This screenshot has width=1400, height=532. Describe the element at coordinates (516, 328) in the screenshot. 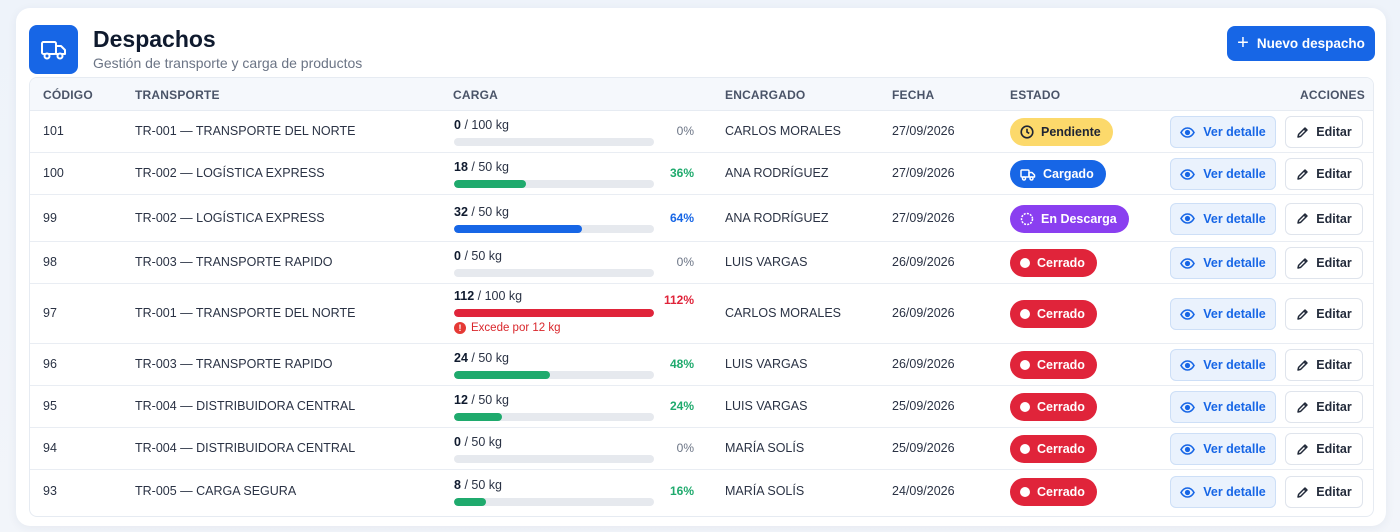

I see `warning-text: Excede por 12 kg` at that location.